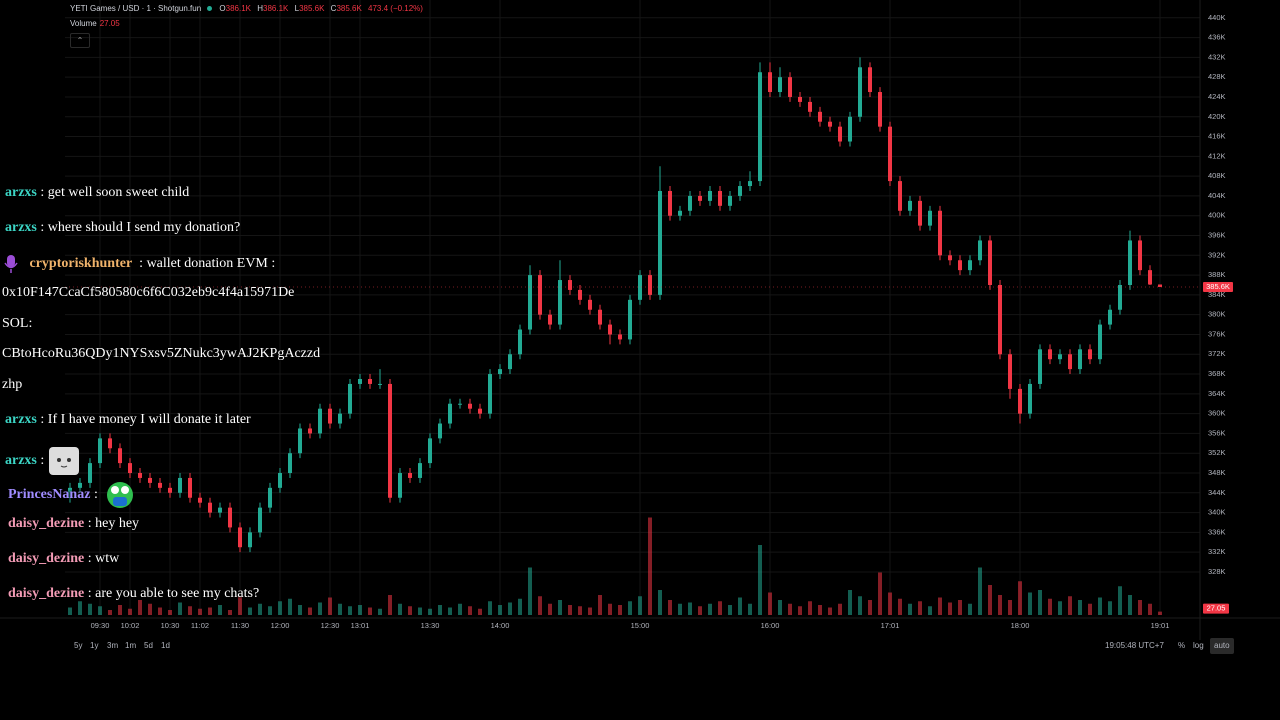  Describe the element at coordinates (144, 227) in the screenshot. I see `chat-text: where should I send my donation?` at that location.